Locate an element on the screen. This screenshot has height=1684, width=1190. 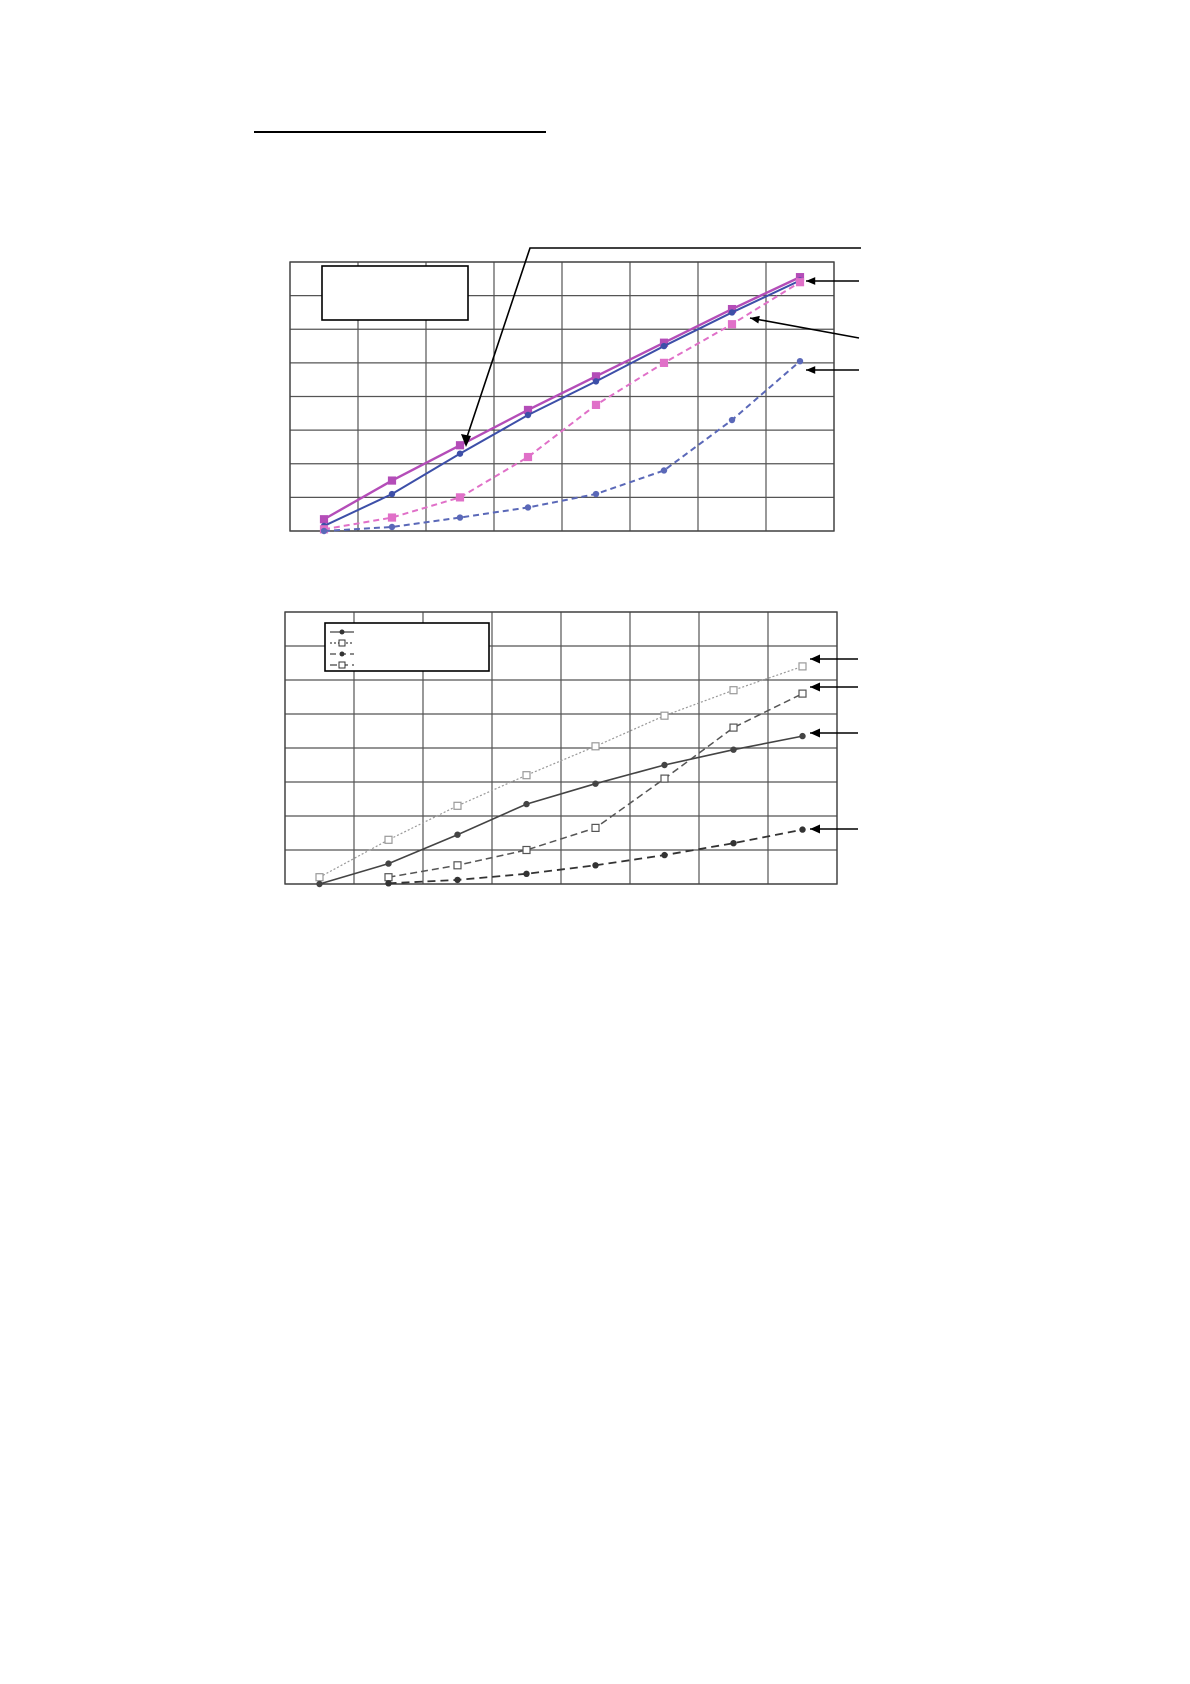
series-arrow is located at coordinates (804, 328).